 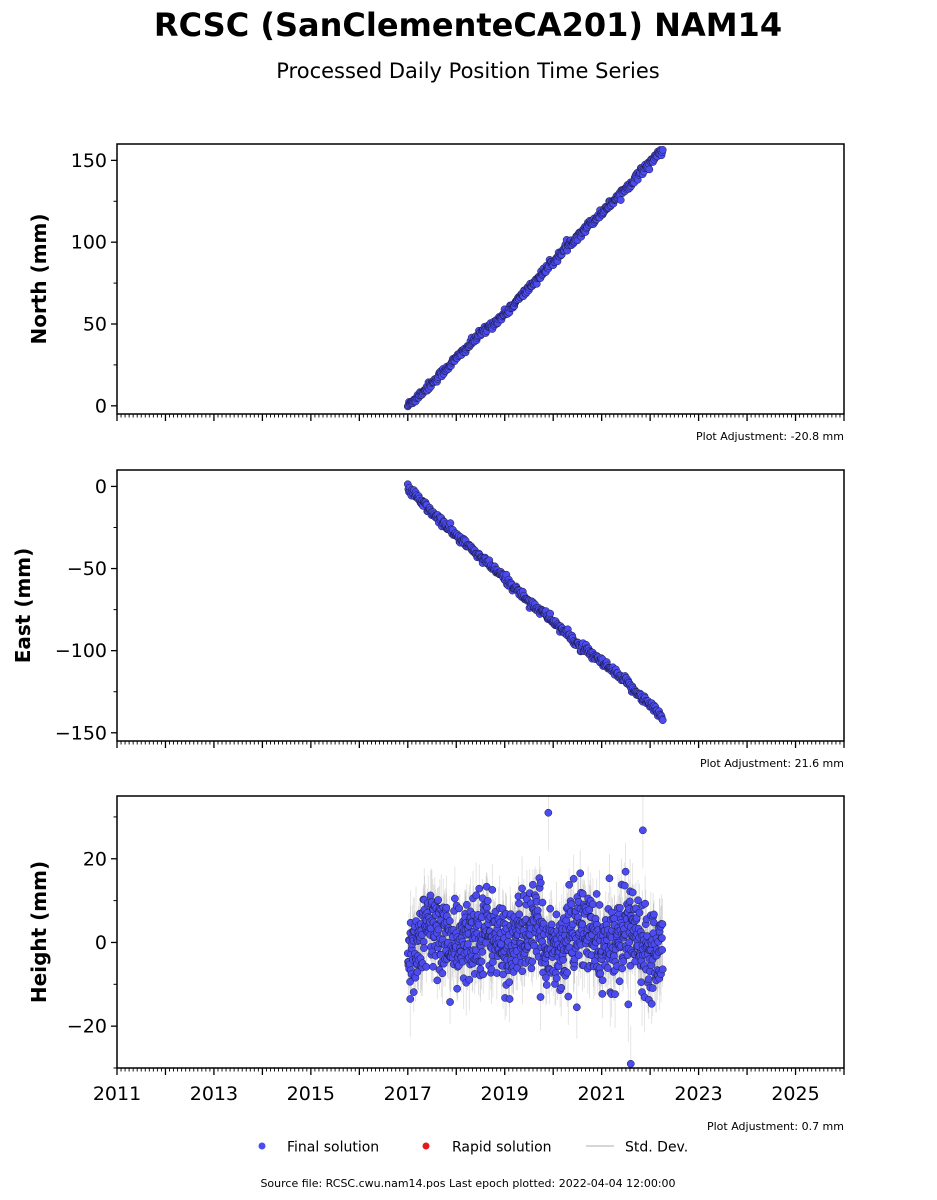 What do you see at coordinates (89, 243) in the screenshot?
I see `y-tick-label: 100` at bounding box center [89, 243].